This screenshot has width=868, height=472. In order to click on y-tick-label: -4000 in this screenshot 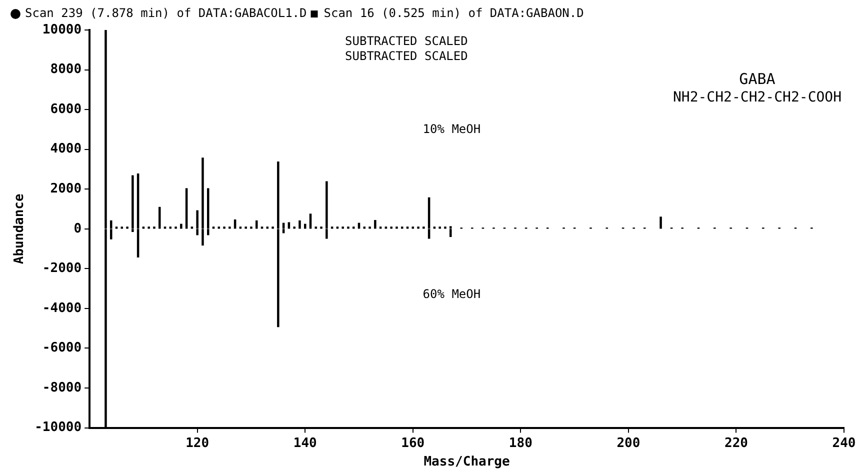, I will do `click(62, 308)`.